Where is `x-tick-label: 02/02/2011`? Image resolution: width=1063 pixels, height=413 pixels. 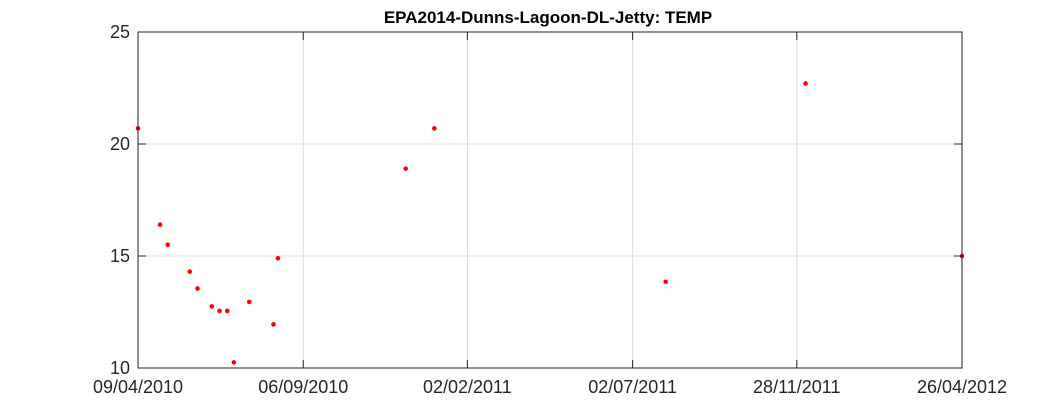
x-tick-label: 02/02/2011 is located at coordinates (467, 387).